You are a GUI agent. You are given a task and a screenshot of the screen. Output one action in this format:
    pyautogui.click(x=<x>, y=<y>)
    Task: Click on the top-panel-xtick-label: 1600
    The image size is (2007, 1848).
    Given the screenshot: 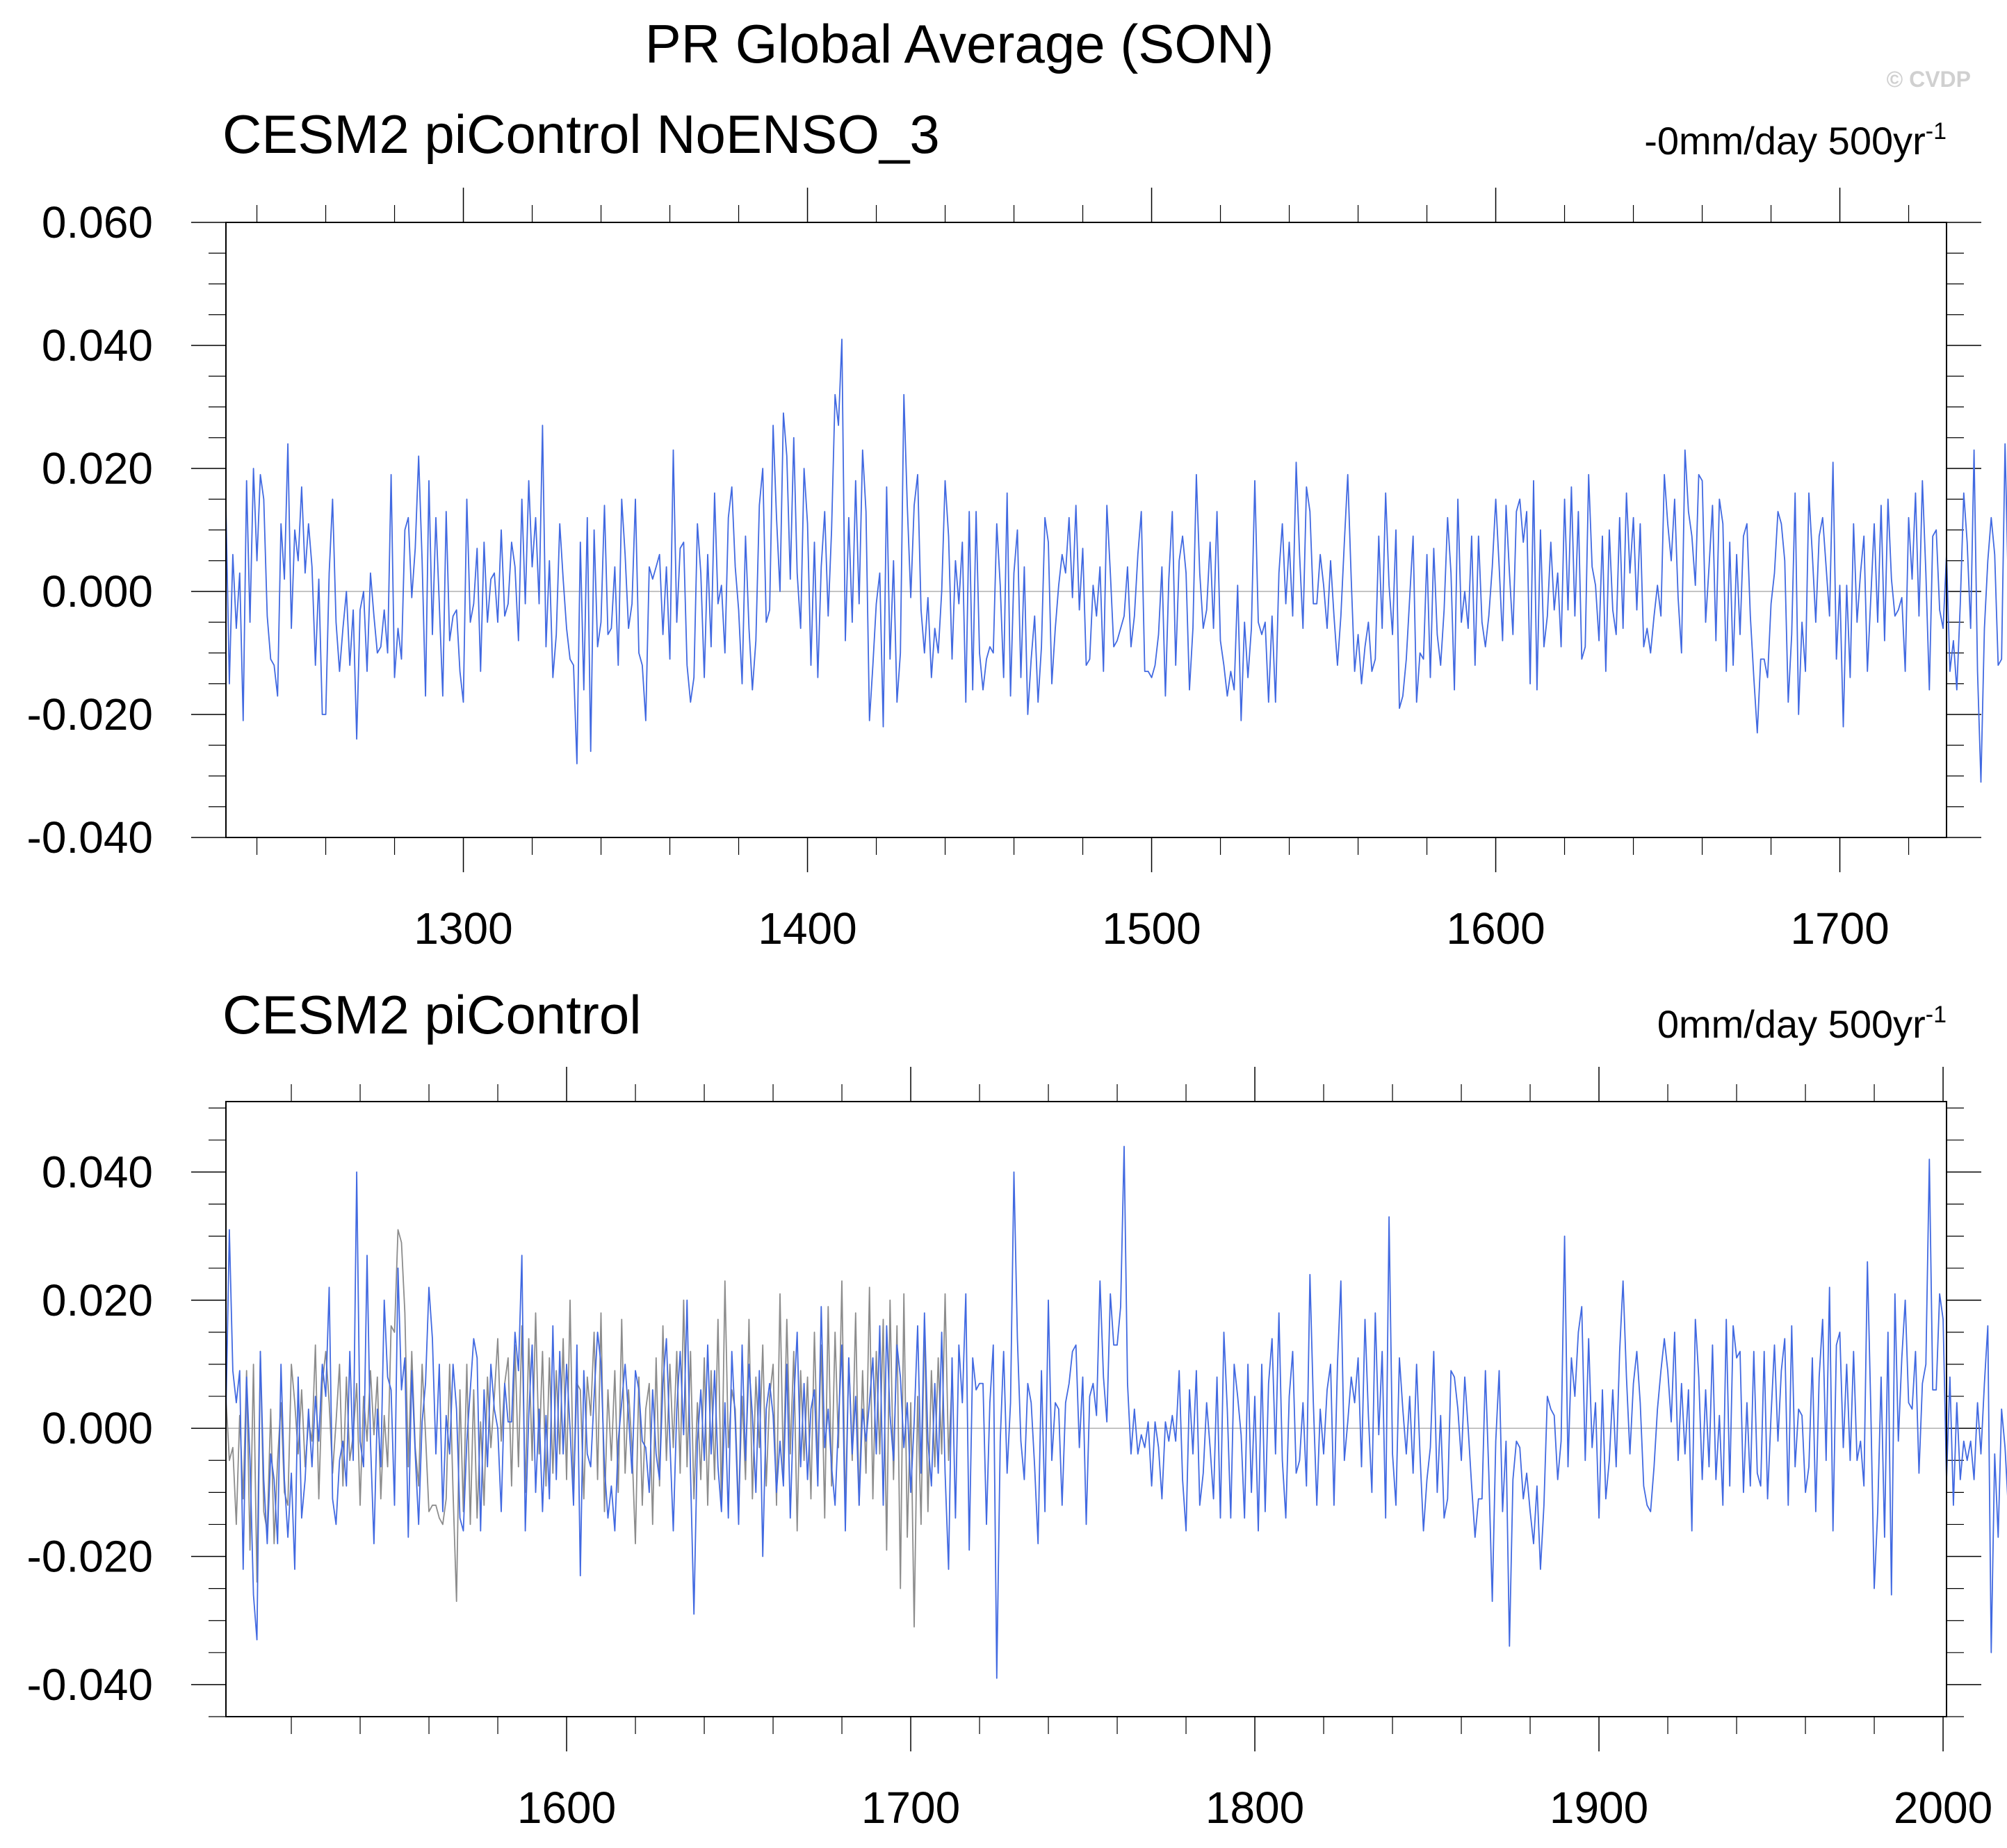 What is the action you would take?
    pyautogui.click(x=1496, y=928)
    